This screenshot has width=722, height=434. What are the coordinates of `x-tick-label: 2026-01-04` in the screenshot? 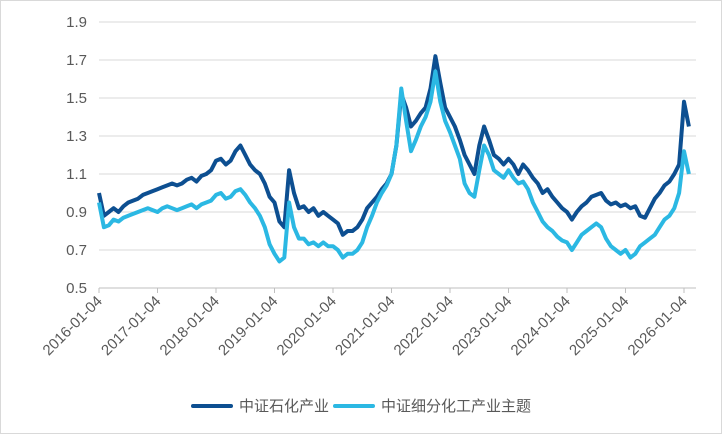 It's located at (658, 326).